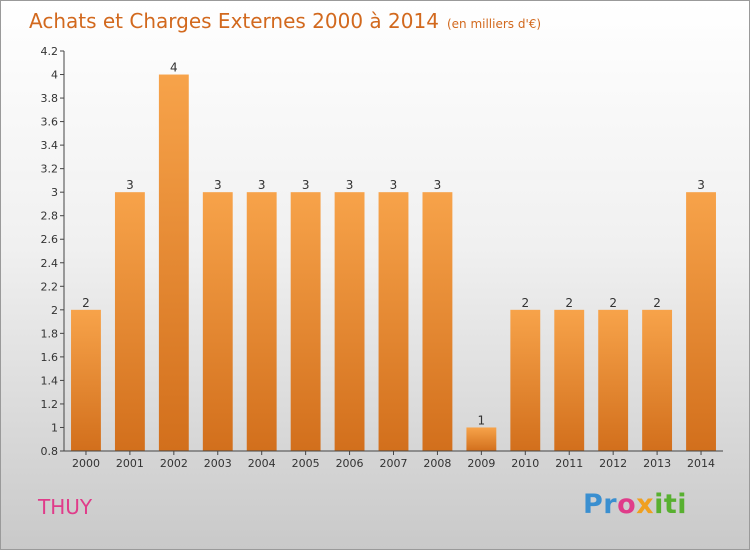  Describe the element at coordinates (50, 451) in the screenshot. I see `y-tick-label: 0.8` at that location.